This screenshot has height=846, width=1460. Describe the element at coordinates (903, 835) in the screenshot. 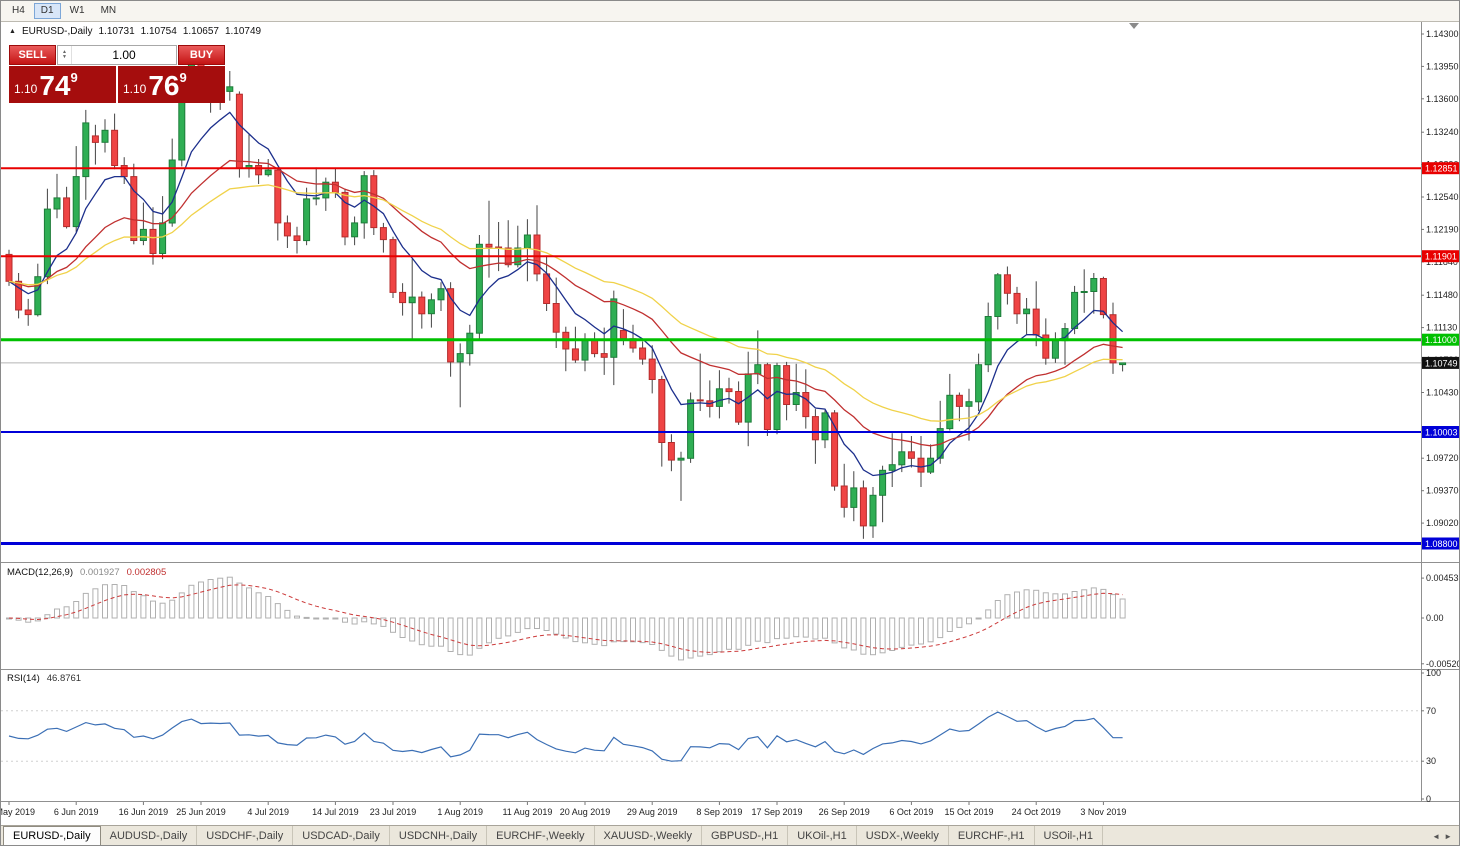

I see `symbol-tab-usdx: USDX-,Weekly` at that location.